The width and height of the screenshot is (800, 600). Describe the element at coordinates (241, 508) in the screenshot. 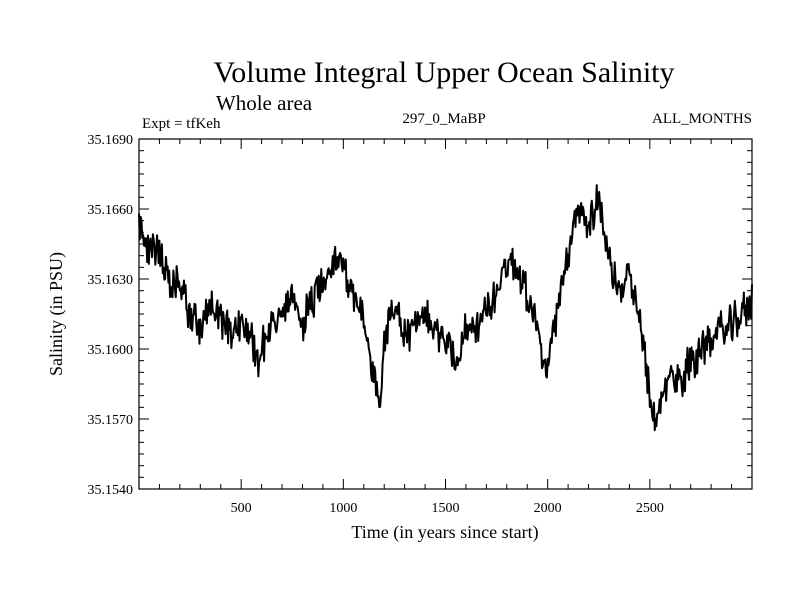

I see `x-tick-label: 500` at that location.